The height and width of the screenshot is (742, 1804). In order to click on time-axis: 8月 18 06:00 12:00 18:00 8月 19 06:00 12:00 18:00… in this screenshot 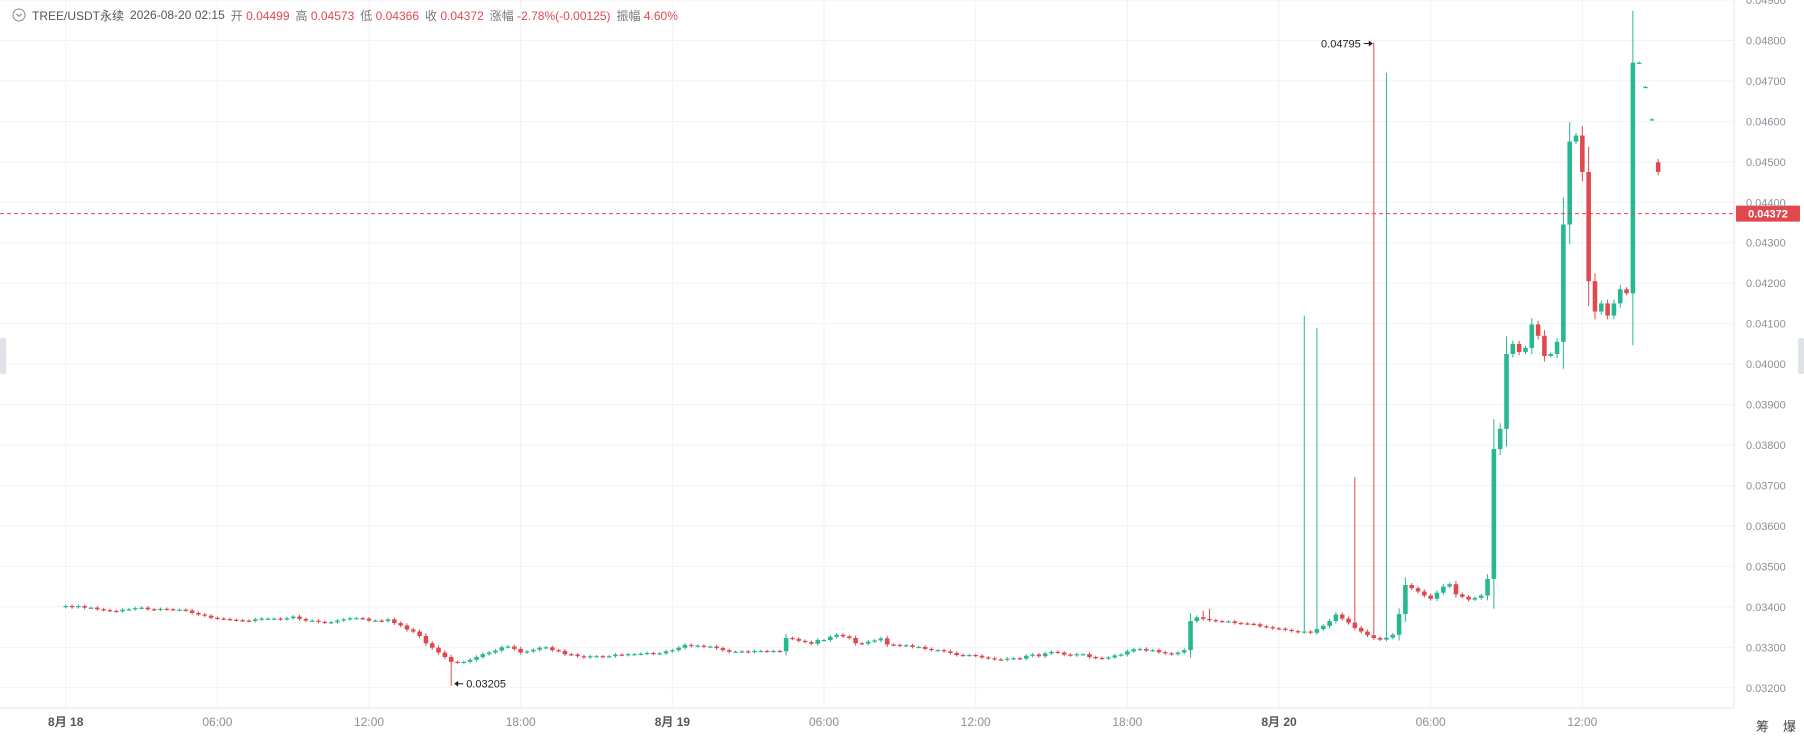, I will do `click(823, 722)`.